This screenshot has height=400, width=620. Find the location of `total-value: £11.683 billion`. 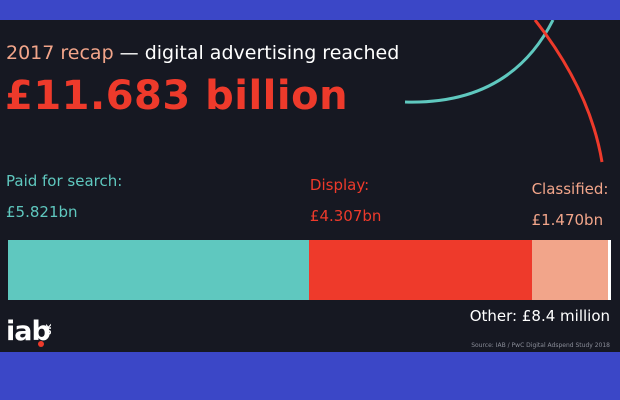

total-value: £11.683 billion is located at coordinates (177, 96).